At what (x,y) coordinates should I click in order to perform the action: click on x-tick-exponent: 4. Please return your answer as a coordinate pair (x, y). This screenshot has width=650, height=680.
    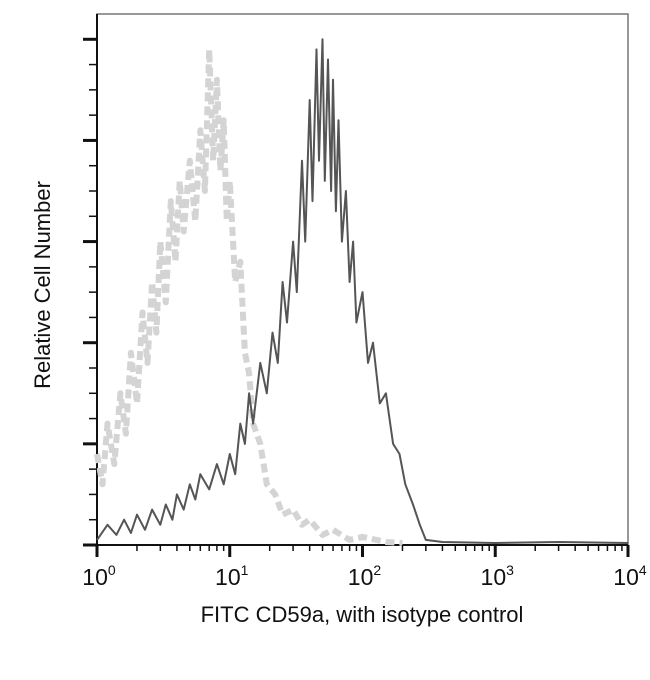
    Looking at the image, I should click on (643, 570).